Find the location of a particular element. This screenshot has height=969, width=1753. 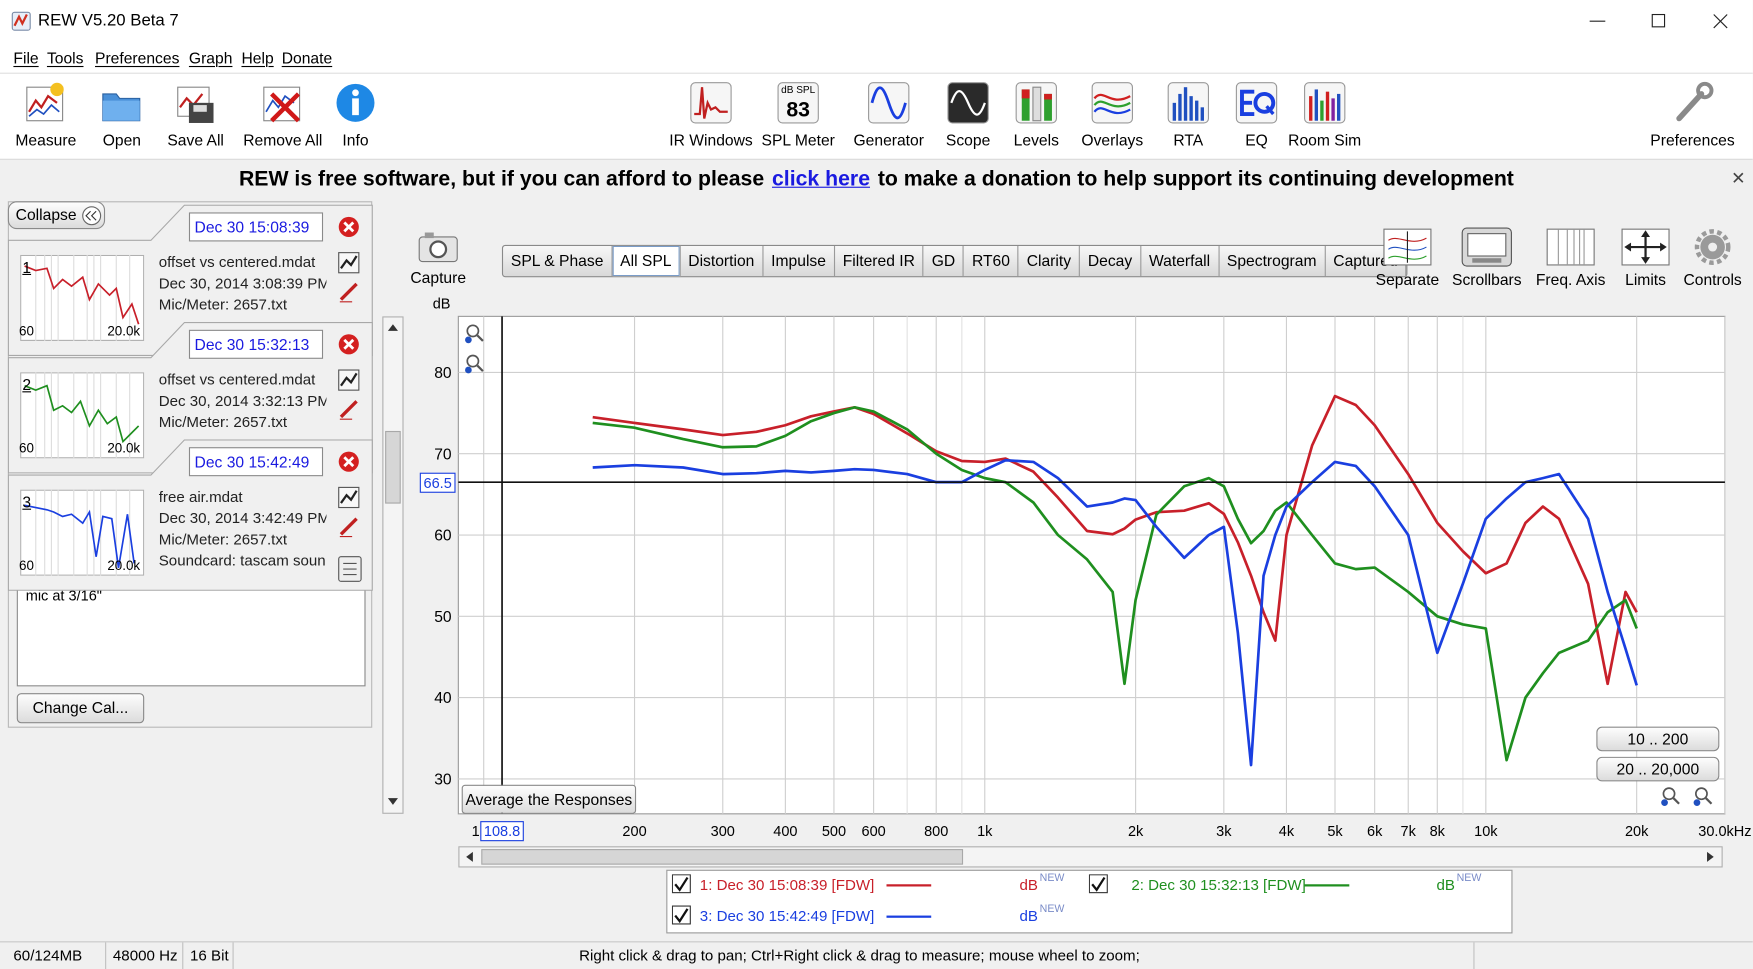

menu-item: Tools is located at coordinates (65, 58).